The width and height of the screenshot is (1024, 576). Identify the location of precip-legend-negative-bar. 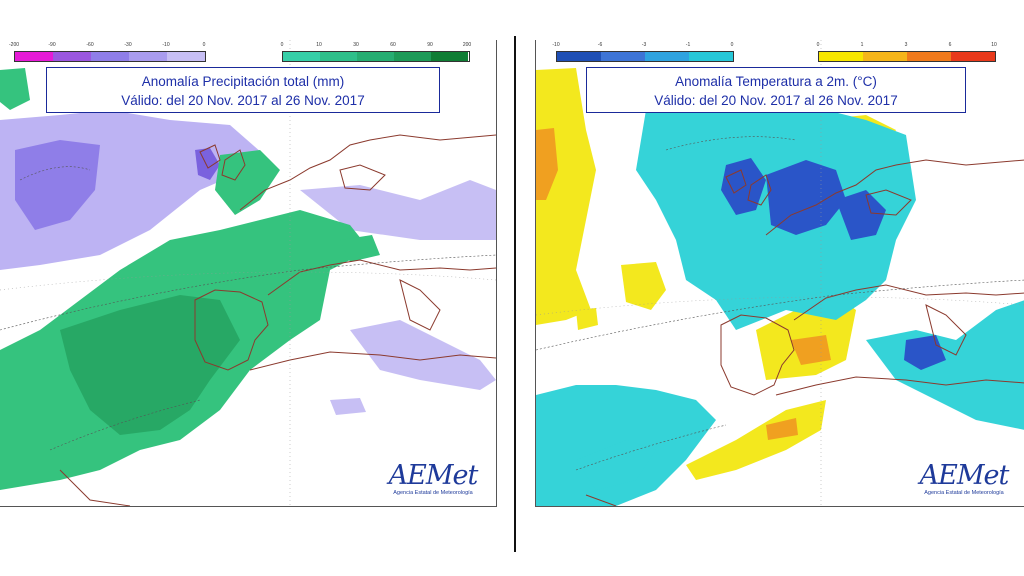
(110, 56).